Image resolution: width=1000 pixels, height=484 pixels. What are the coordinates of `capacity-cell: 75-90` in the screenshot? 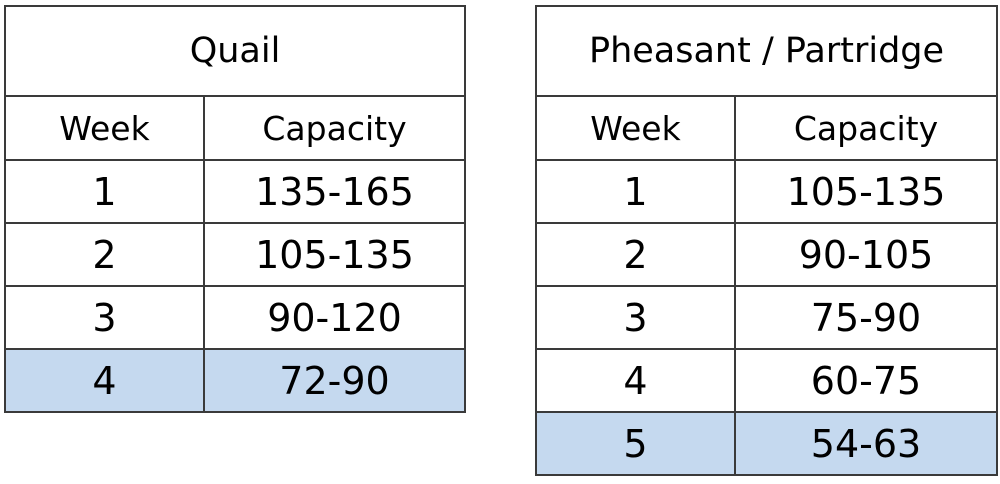 It's located at (866, 317).